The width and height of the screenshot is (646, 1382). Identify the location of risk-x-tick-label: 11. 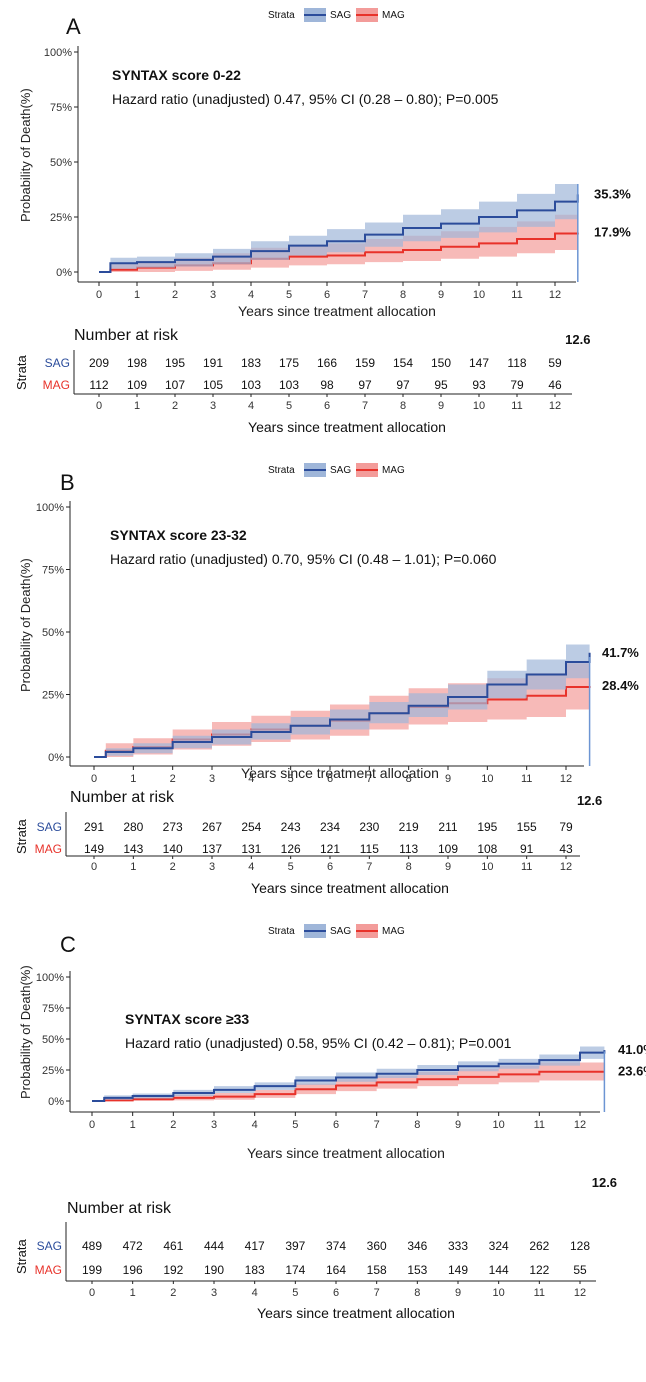
(526, 867).